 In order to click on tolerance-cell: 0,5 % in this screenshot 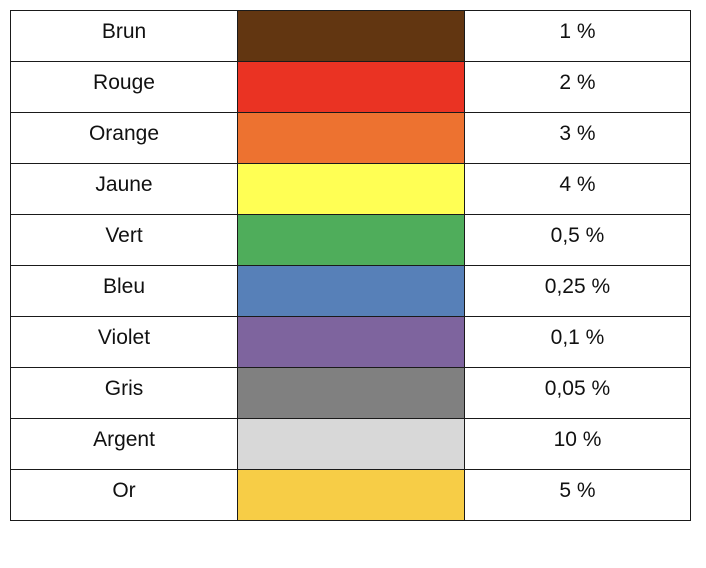, I will do `click(577, 240)`.